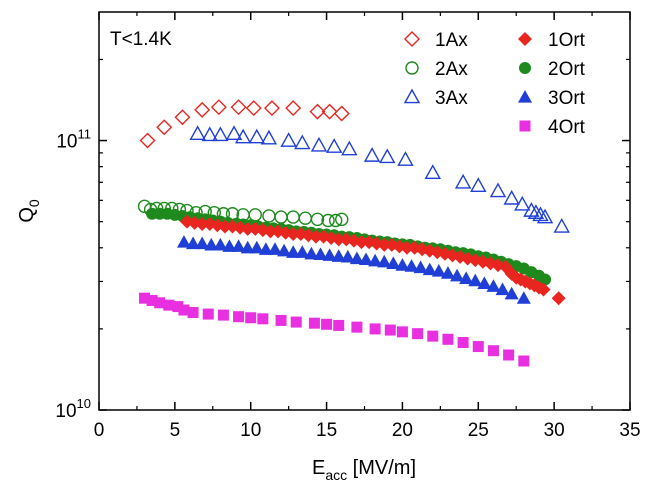  I want to click on x-axis-title: Eacc [MV/m], so click(364, 469).